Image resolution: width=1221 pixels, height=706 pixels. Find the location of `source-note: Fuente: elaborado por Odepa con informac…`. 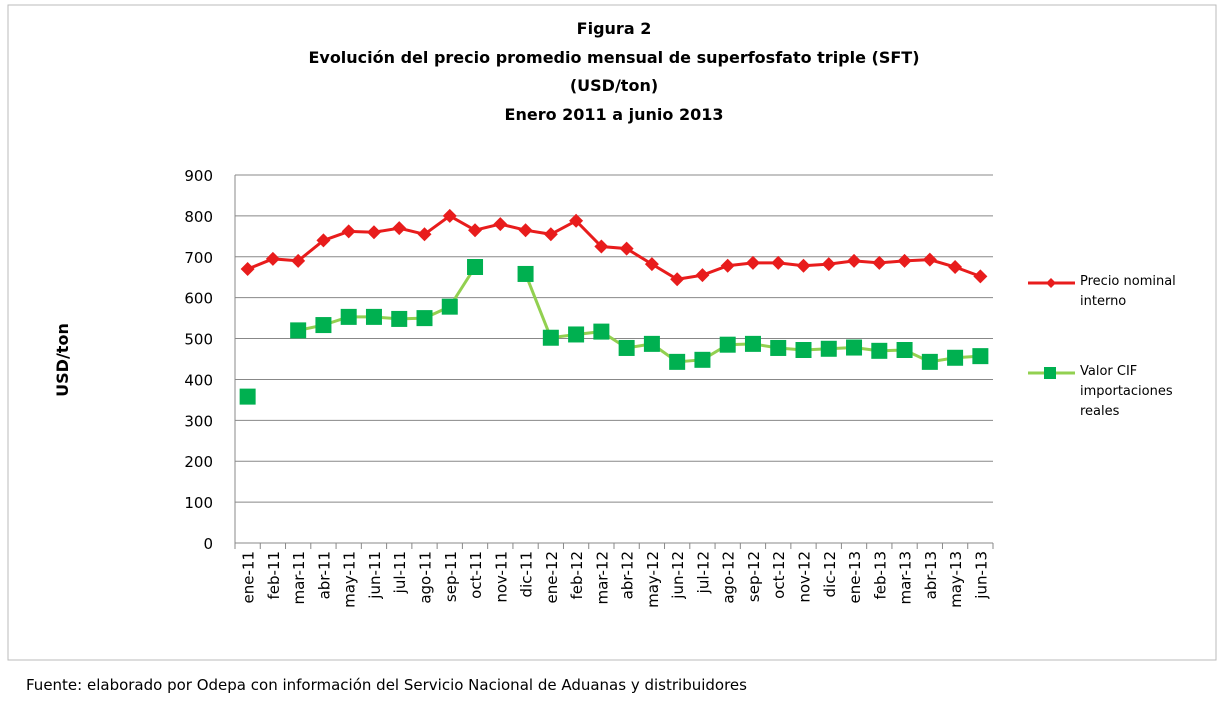

source-note: Fuente: elaborado por Odepa con informac… is located at coordinates (386, 685).